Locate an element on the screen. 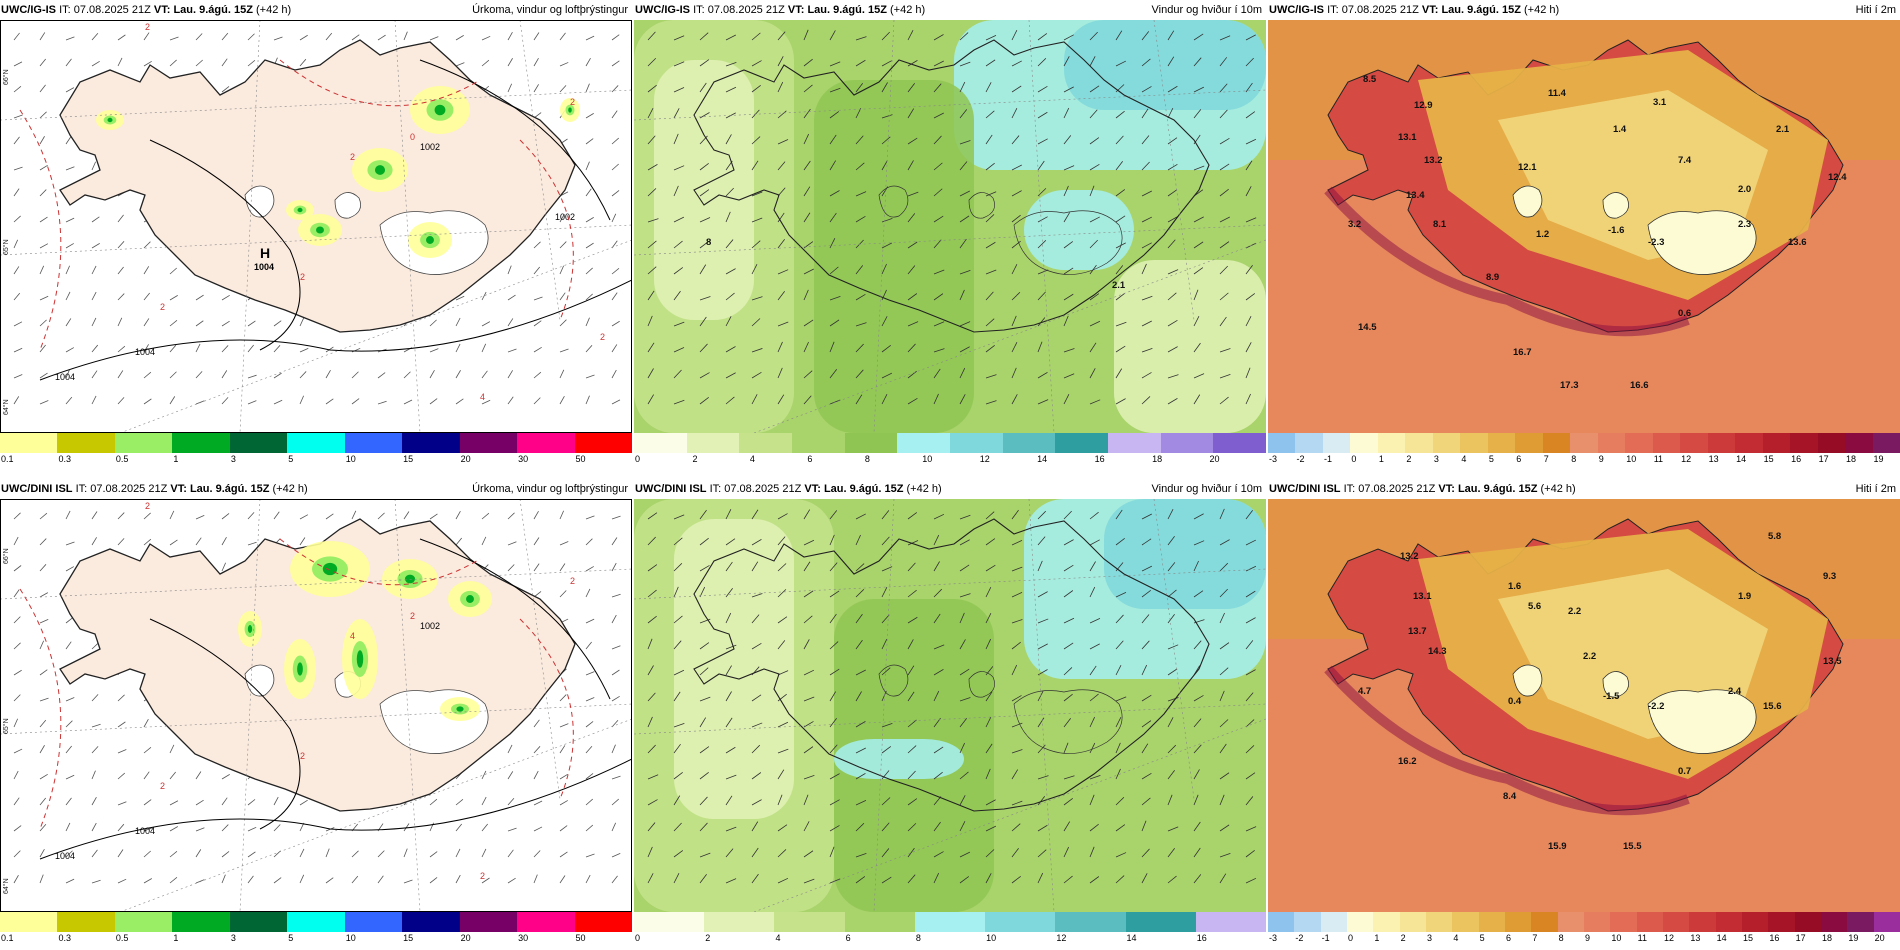 This screenshot has width=1900, height=950. temp-value-label: 12.1 is located at coordinates (1527, 167).